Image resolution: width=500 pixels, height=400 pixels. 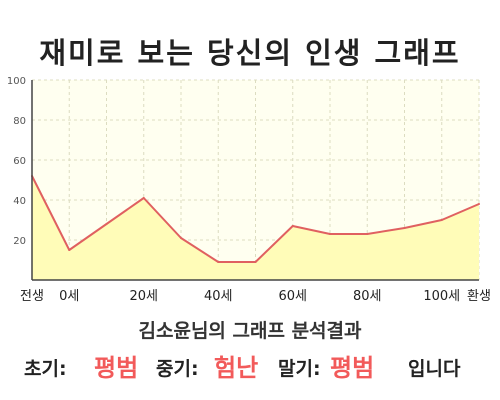 What do you see at coordinates (19, 241) in the screenshot?
I see `y-tick-label: 20` at bounding box center [19, 241].